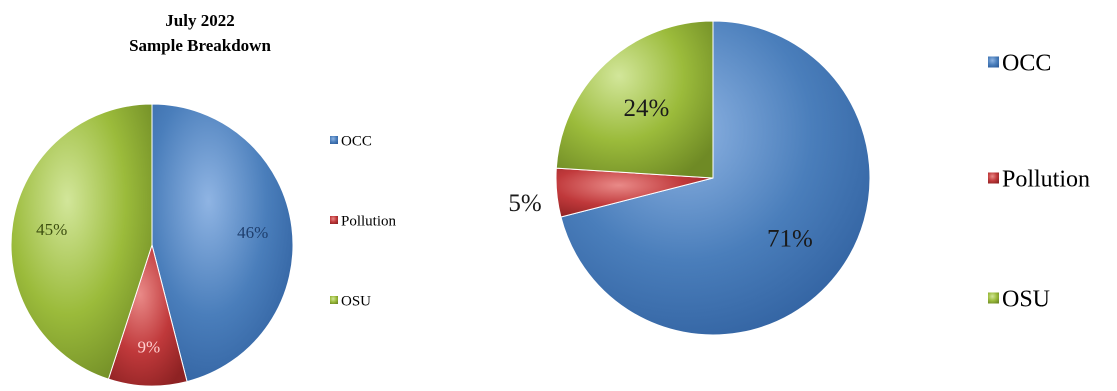  I want to click on chart-1-legend-swatch-occ, so click(334, 140).